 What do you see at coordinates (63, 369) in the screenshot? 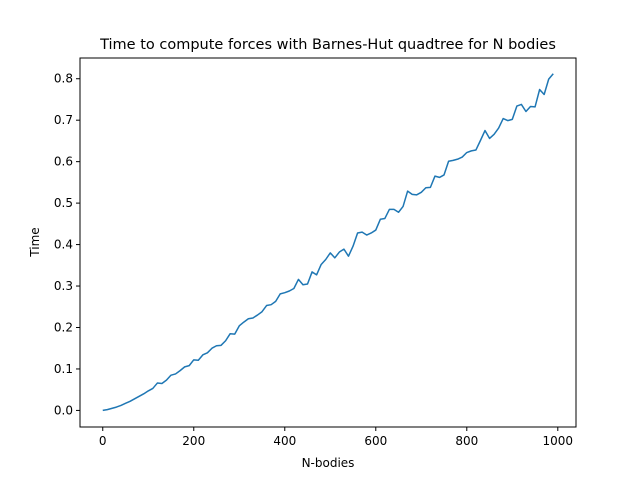
I see `y-tick-label: 0.1` at bounding box center [63, 369].